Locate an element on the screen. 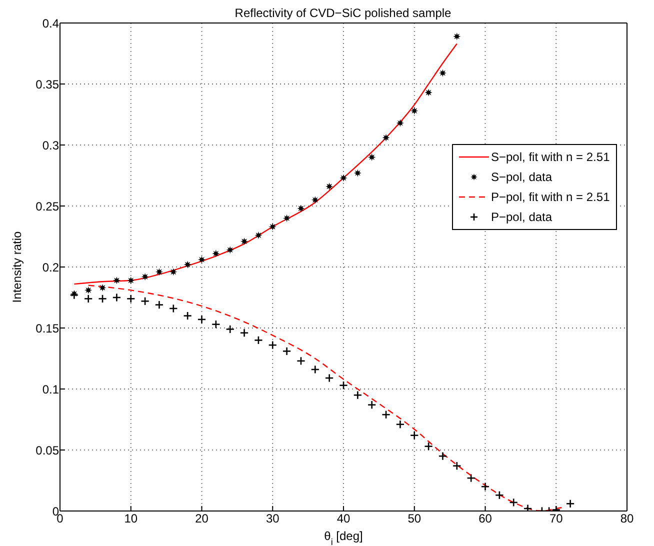 The width and height of the screenshot is (654, 546). legend-label: S−pol, data is located at coordinates (521, 177).